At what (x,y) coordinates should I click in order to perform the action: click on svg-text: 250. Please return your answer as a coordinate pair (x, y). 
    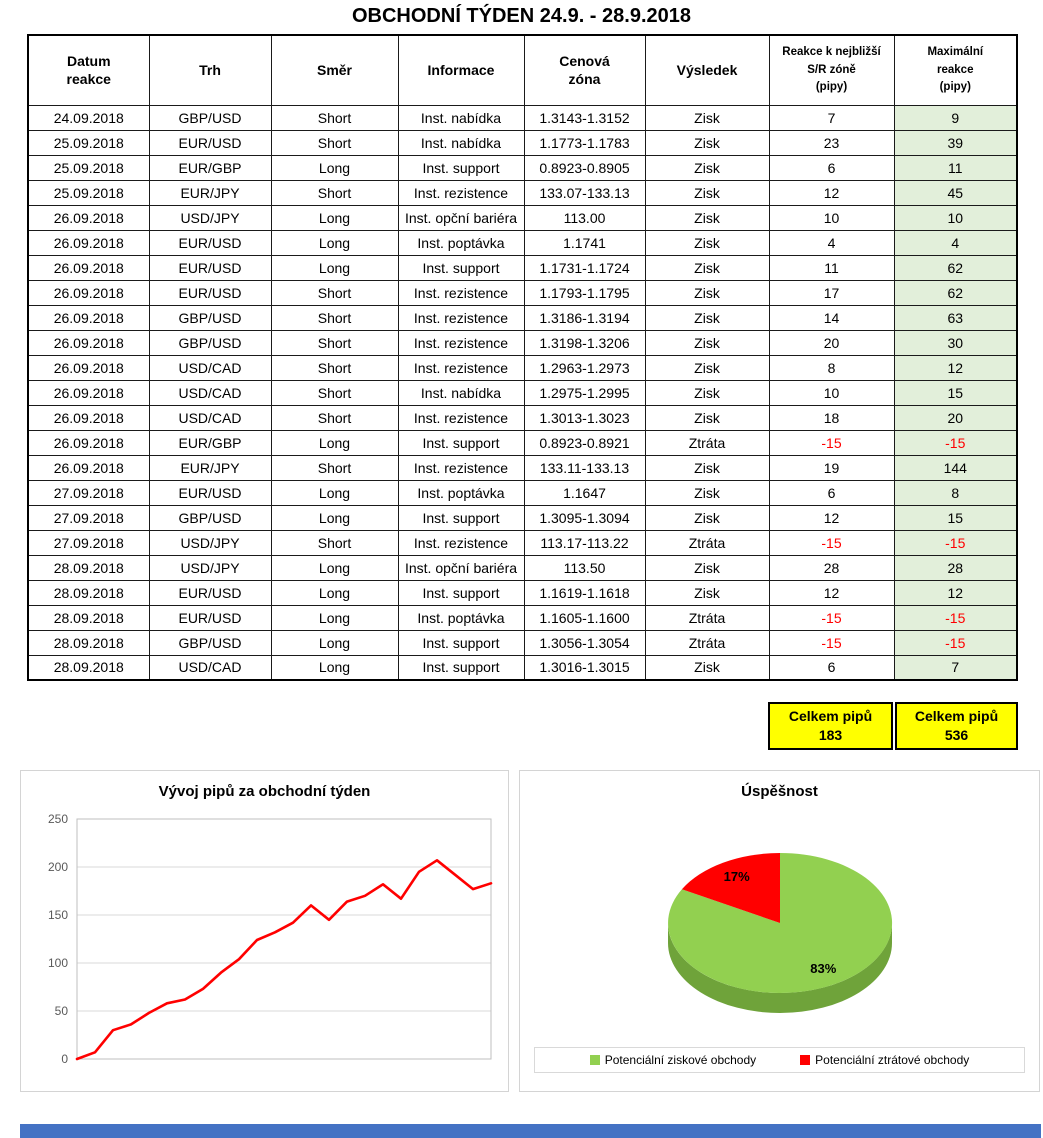
    Looking at the image, I should click on (57, 819).